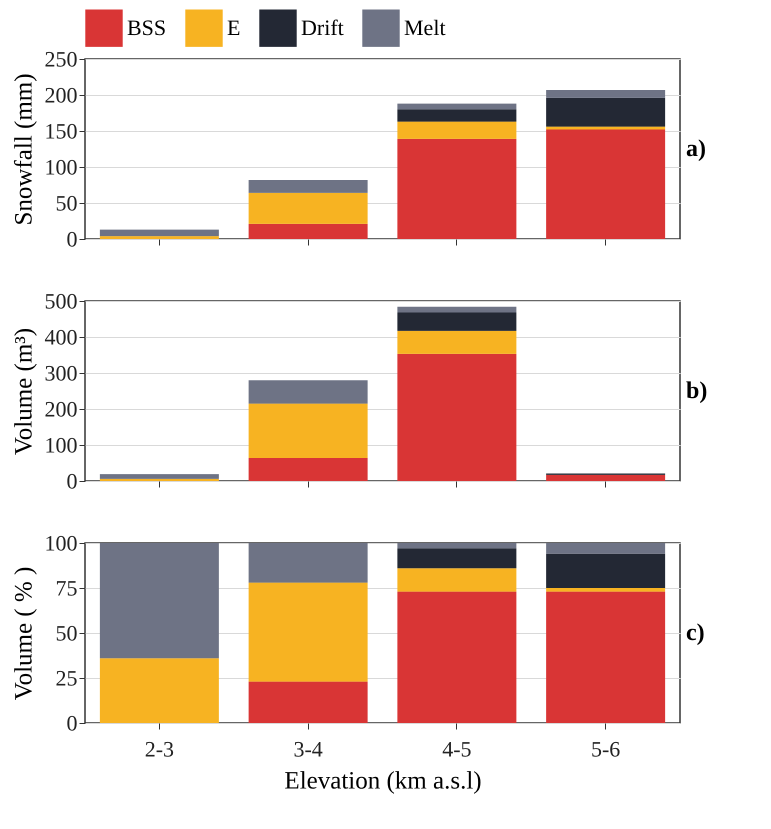 The width and height of the screenshot is (771, 829). I want to click on x-tick-label: 5-6, so click(605, 749).